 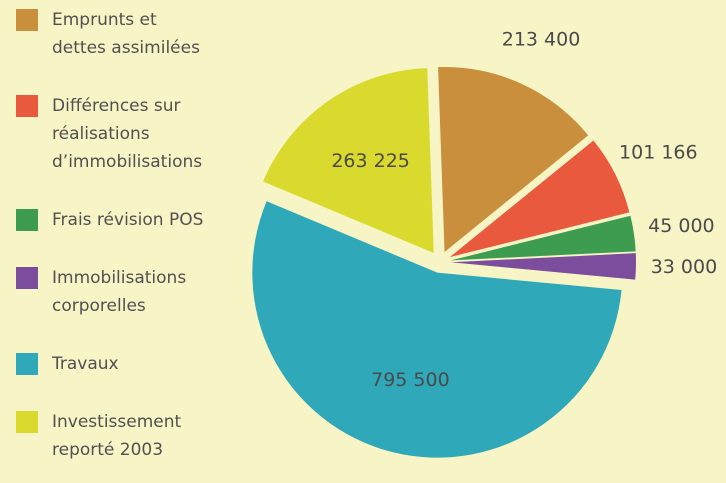 I want to click on value-label: 795 500, so click(x=410, y=380).